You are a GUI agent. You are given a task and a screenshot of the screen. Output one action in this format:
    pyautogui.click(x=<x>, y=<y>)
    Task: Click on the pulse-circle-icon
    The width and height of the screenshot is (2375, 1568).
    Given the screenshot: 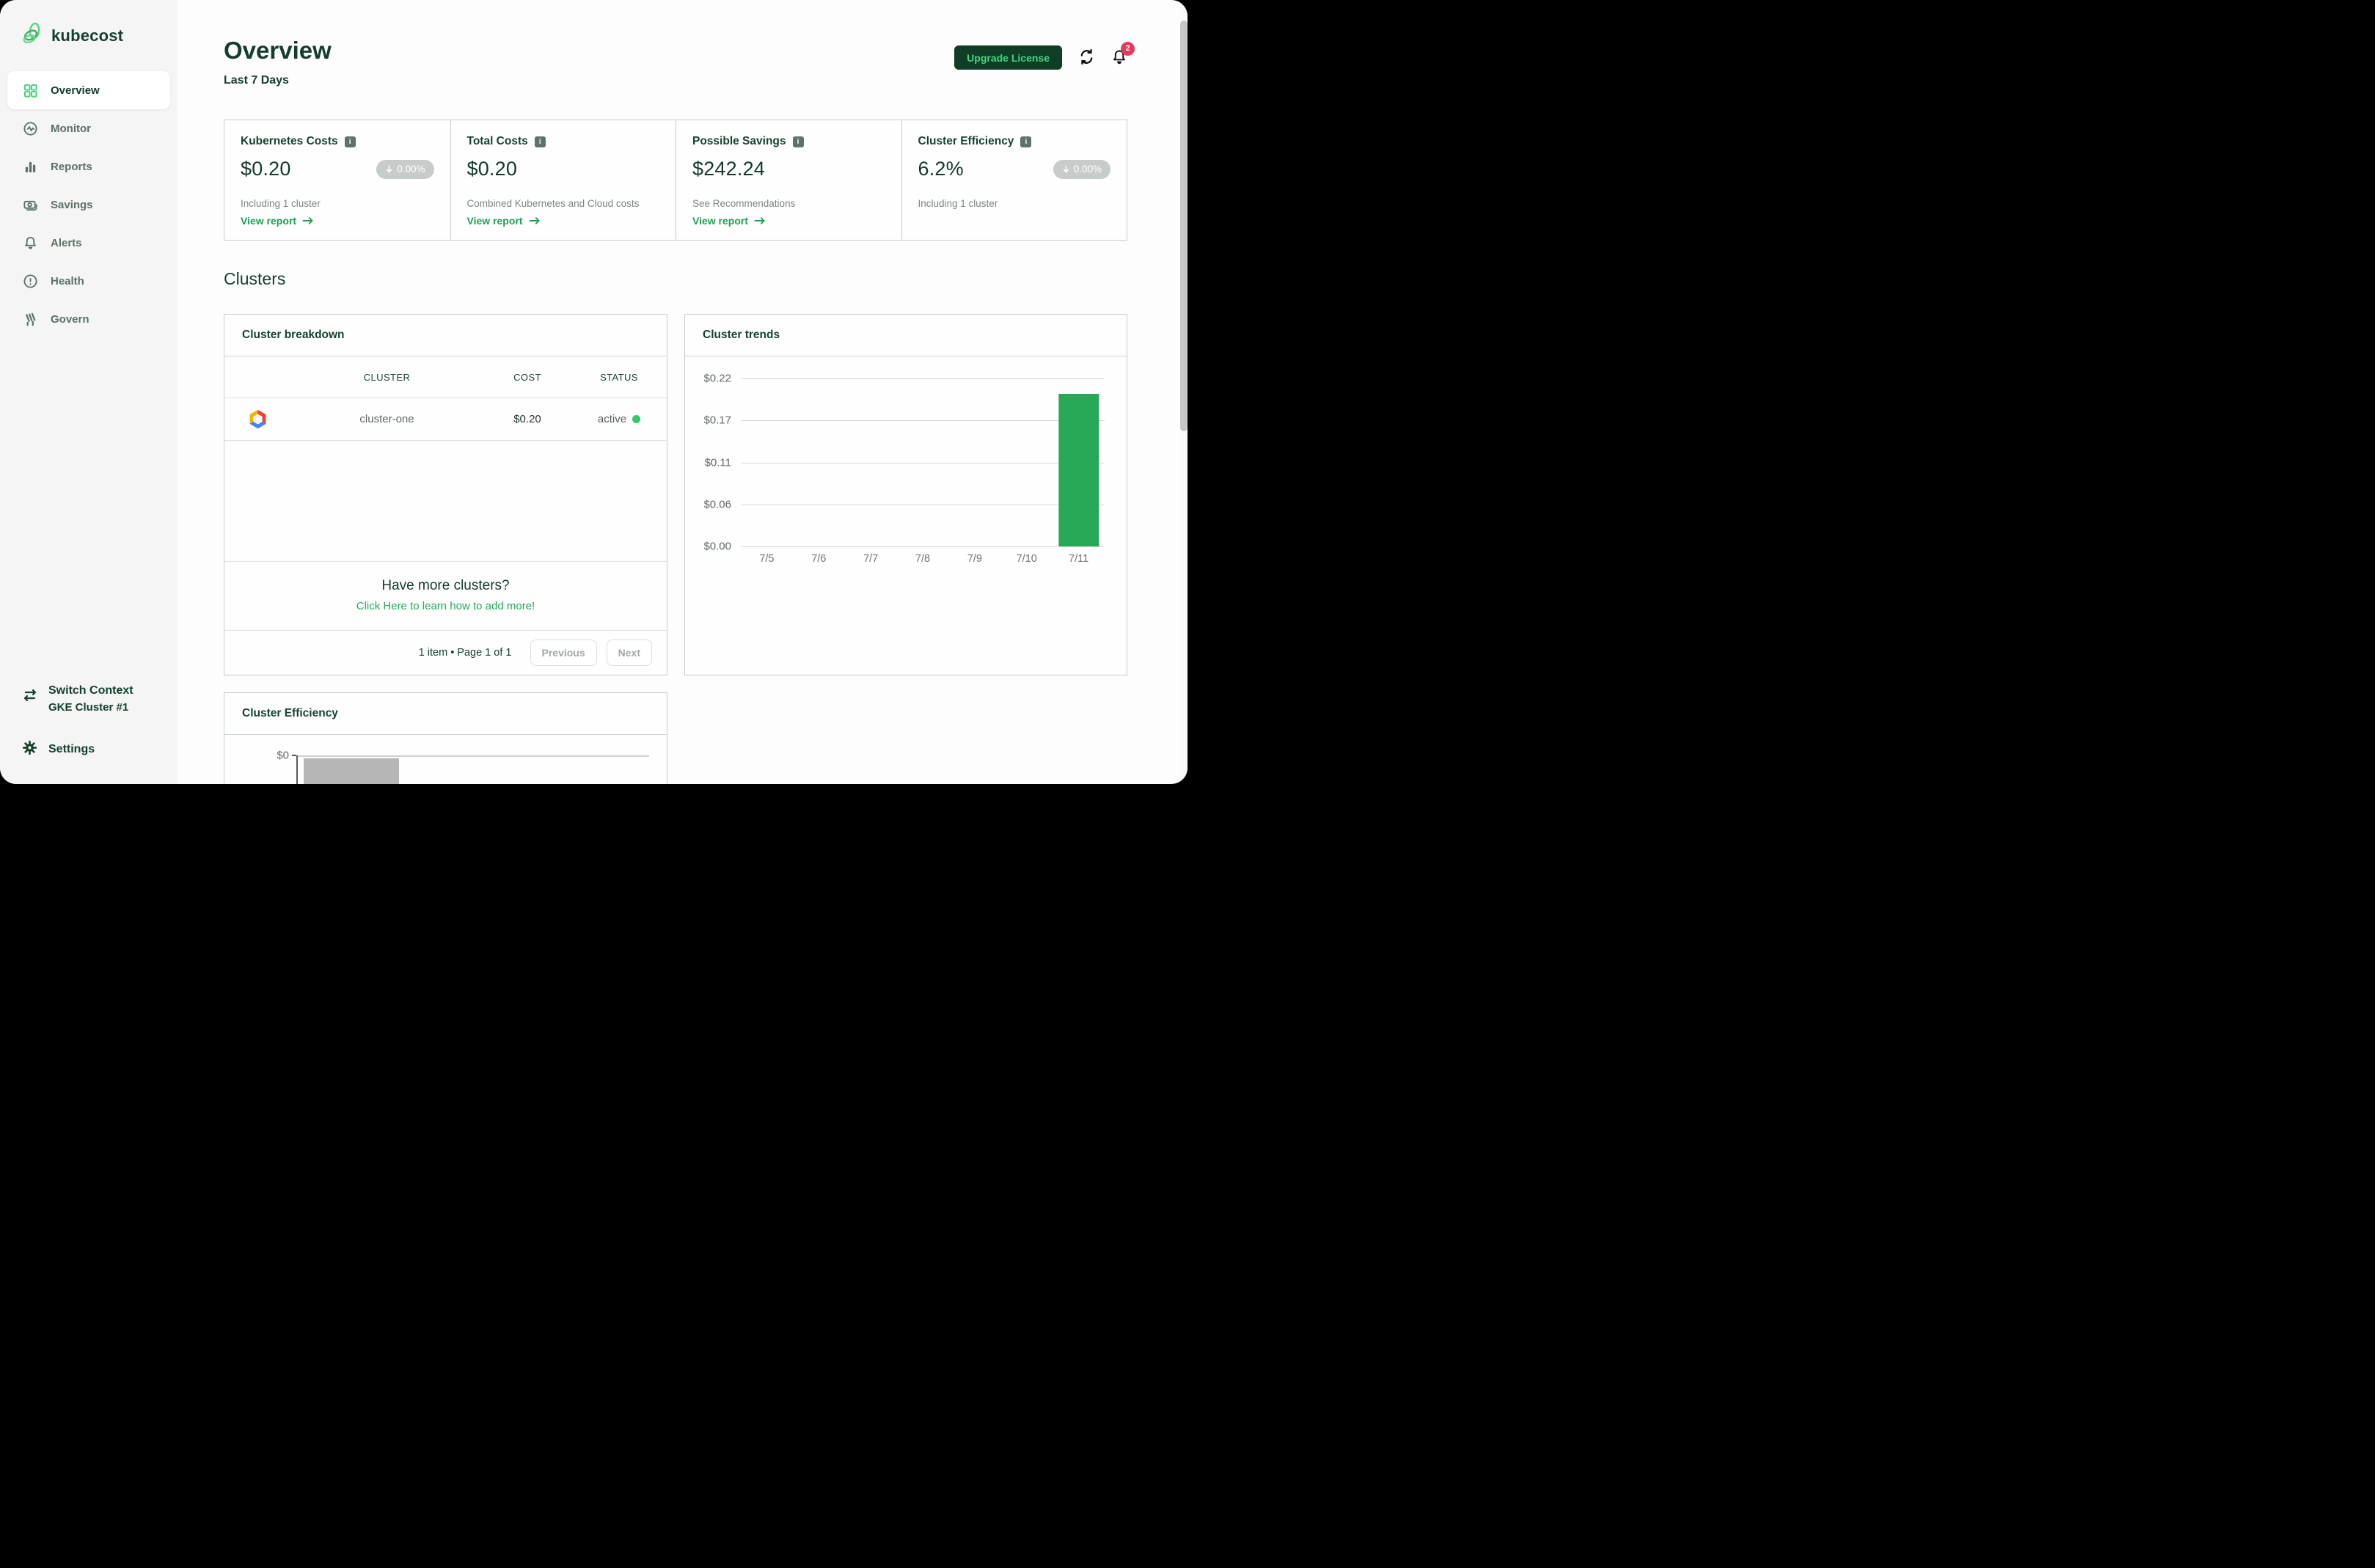 What is the action you would take?
    pyautogui.click(x=30, y=128)
    